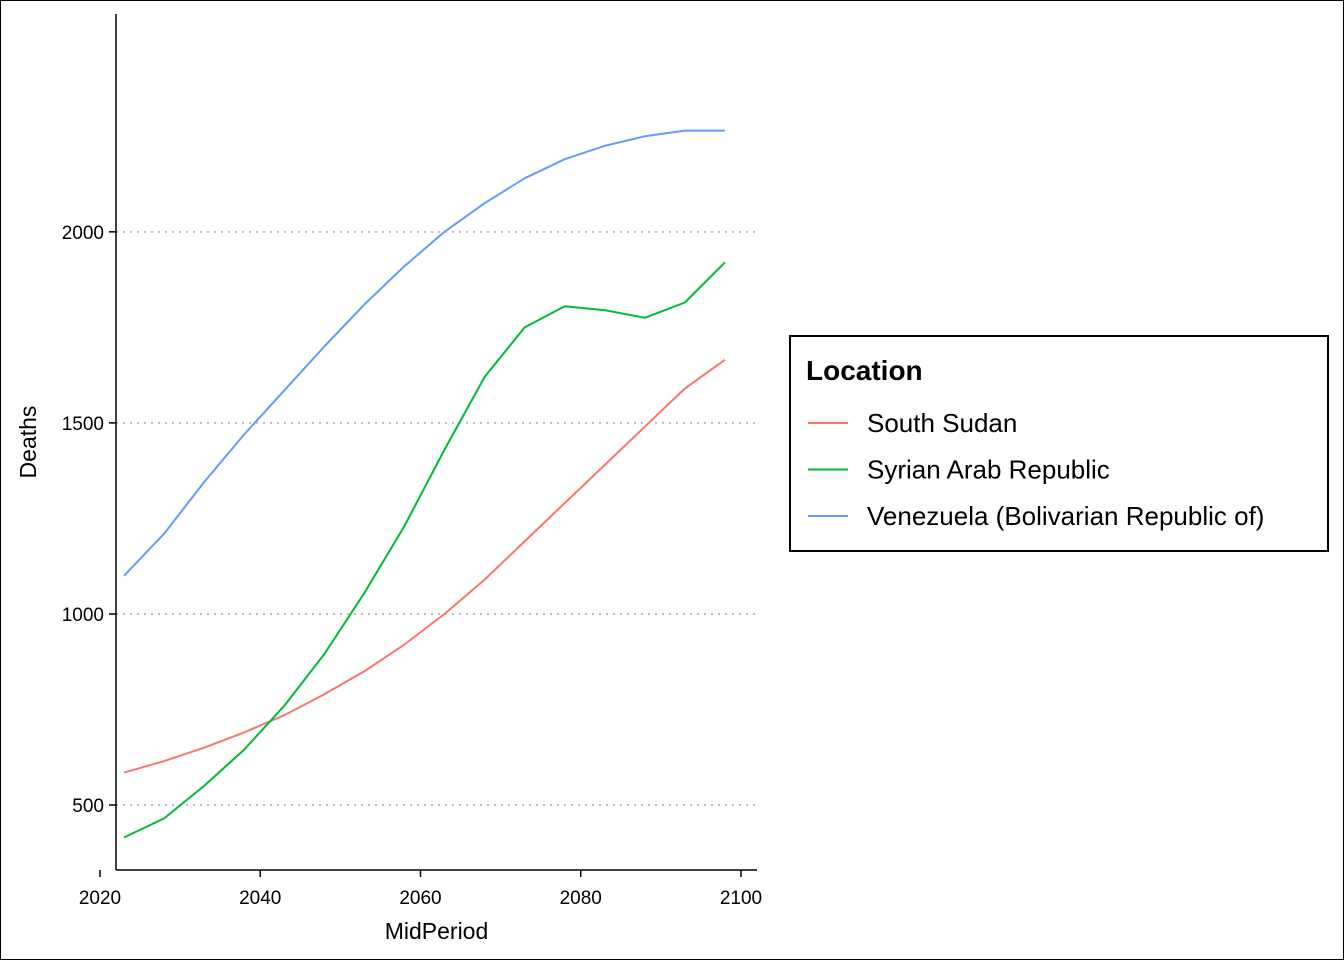 The height and width of the screenshot is (960, 1344). What do you see at coordinates (260, 898) in the screenshot?
I see `x-tick-label-2040: 2040` at bounding box center [260, 898].